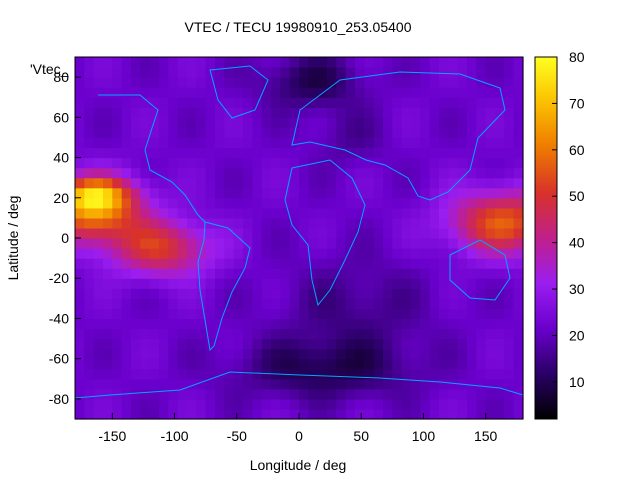 The image size is (640, 480). I want to click on x-tick-label: 150, so click(486, 436).